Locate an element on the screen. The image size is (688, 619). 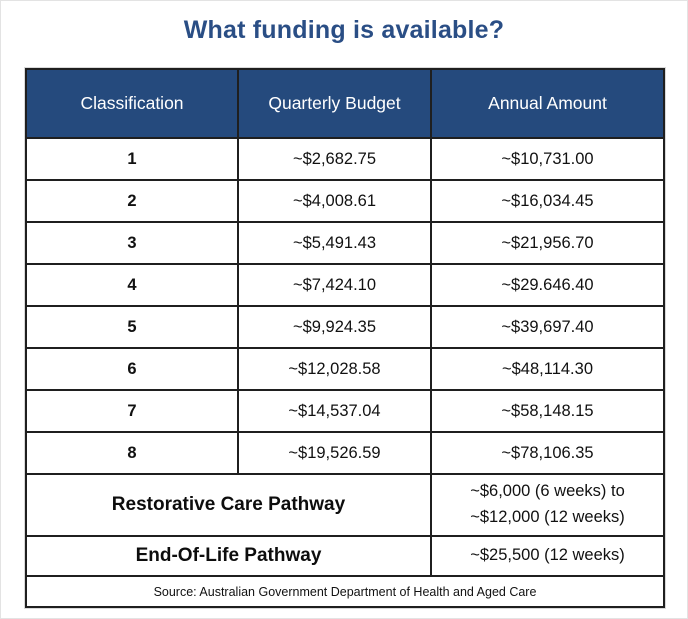
page-title: What funding is available? is located at coordinates (344, 30).